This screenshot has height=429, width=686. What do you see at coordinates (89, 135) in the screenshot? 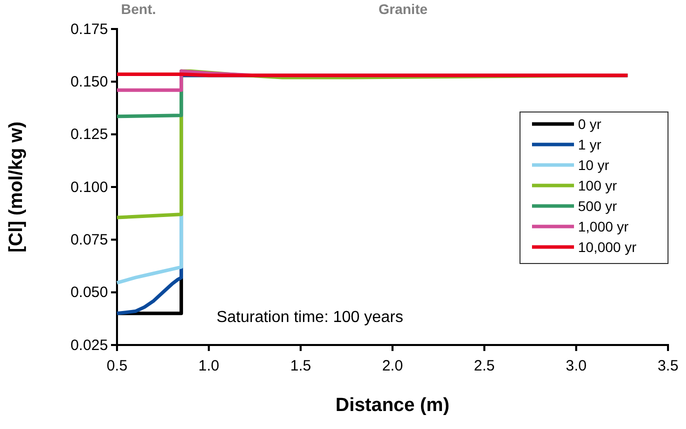
I see `y-tick-label: 0.125` at bounding box center [89, 135].